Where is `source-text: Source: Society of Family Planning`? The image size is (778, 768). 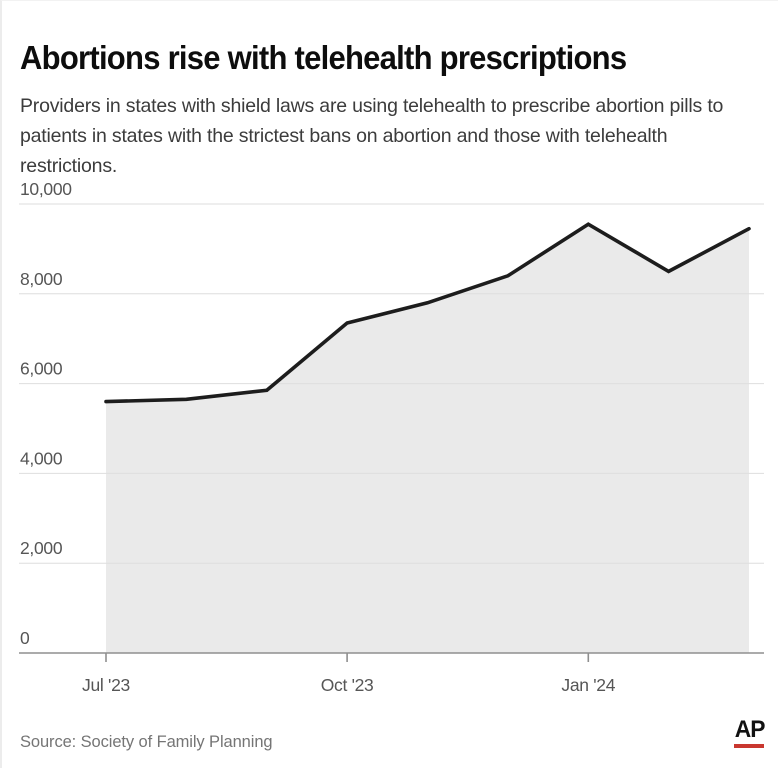 source-text: Source: Society of Family Planning is located at coordinates (146, 742).